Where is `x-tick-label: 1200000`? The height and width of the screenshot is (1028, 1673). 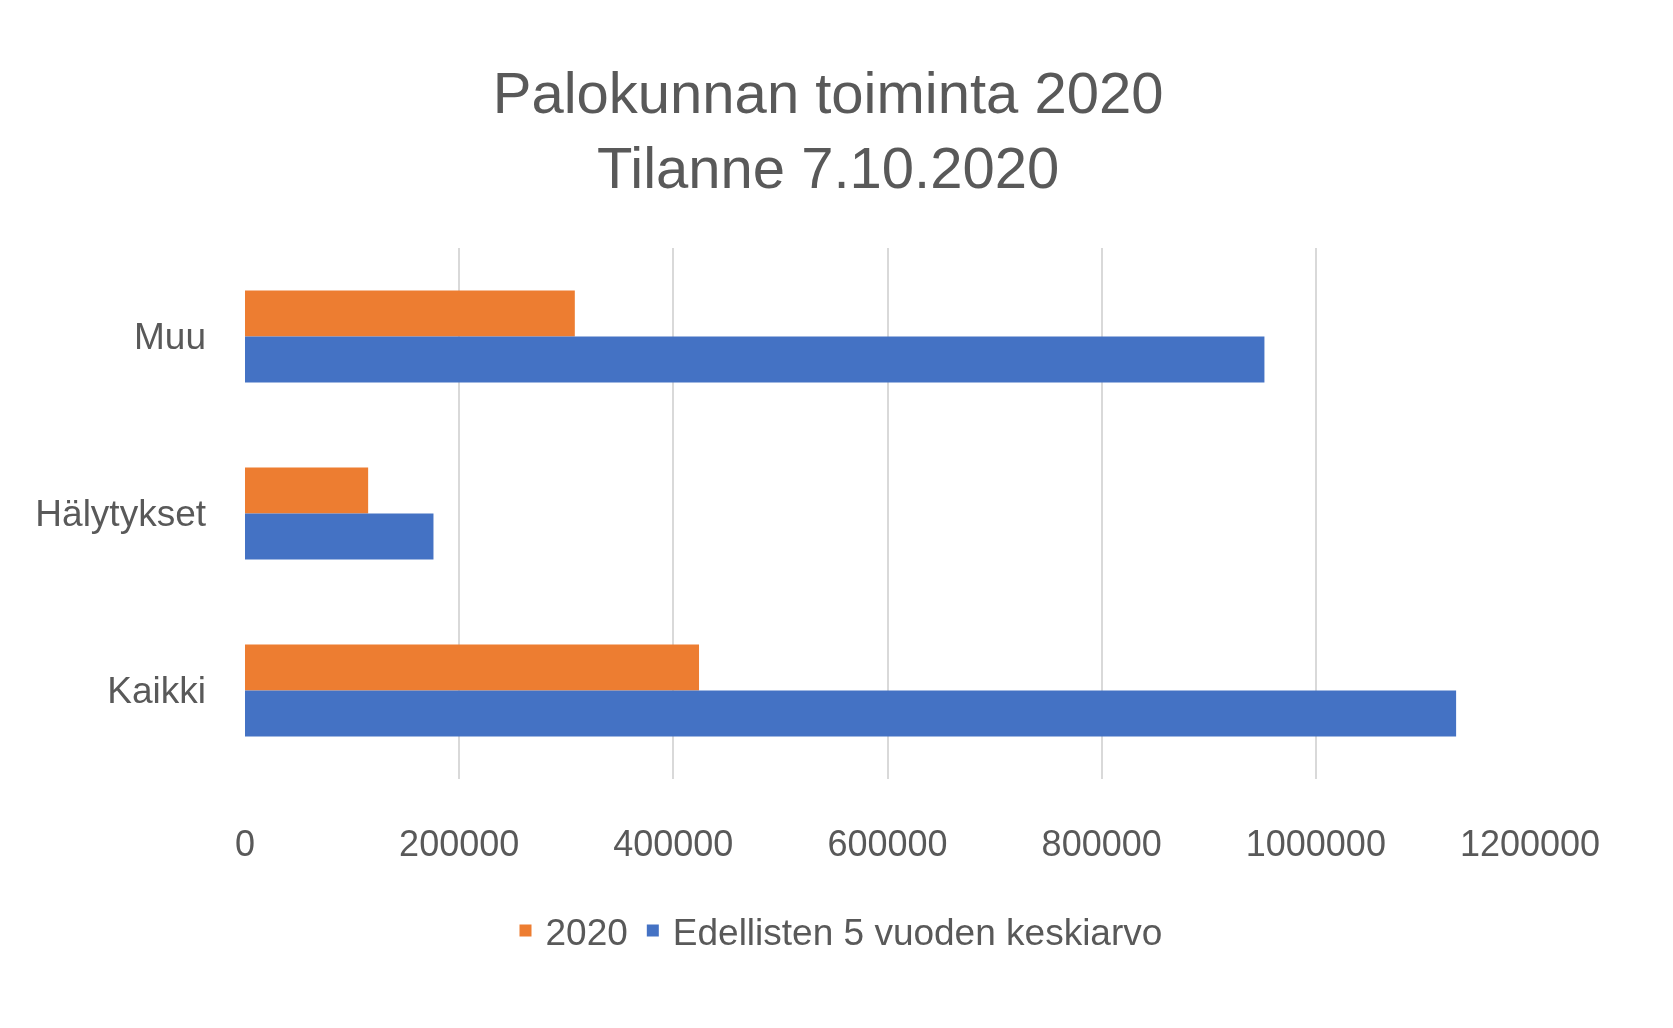
x-tick-label: 1200000 is located at coordinates (1530, 843).